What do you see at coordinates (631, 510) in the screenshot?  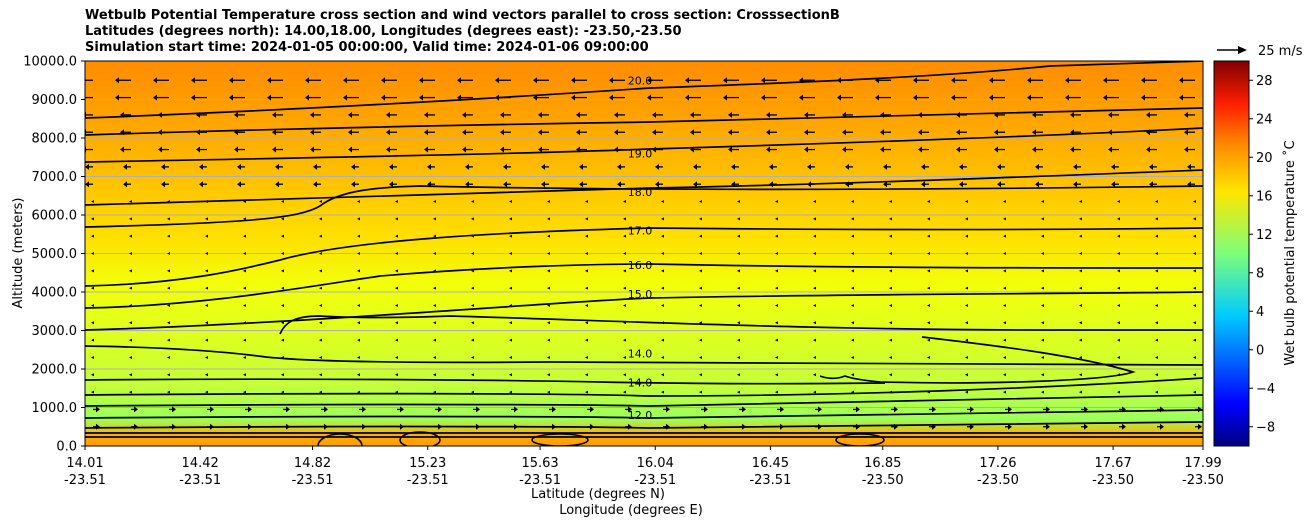 I see `x-axis-label-longitude: Longitude (degrees E)` at bounding box center [631, 510].